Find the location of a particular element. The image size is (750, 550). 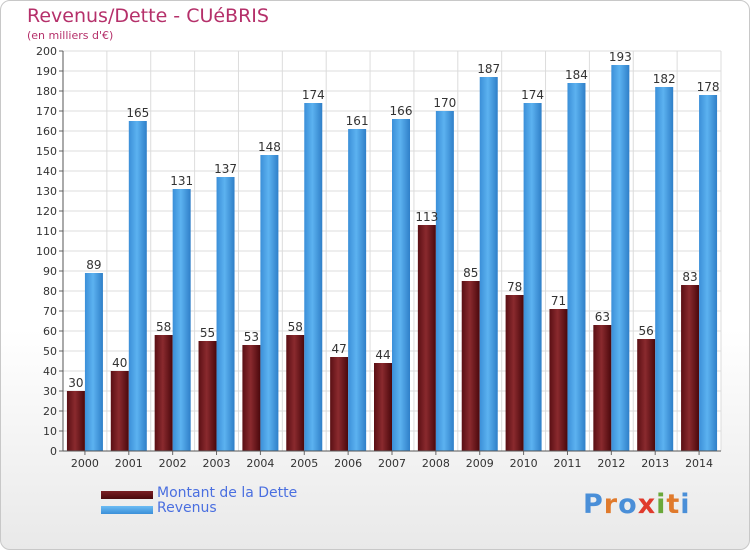

y-tick-label: 10 is located at coordinates (50, 431).